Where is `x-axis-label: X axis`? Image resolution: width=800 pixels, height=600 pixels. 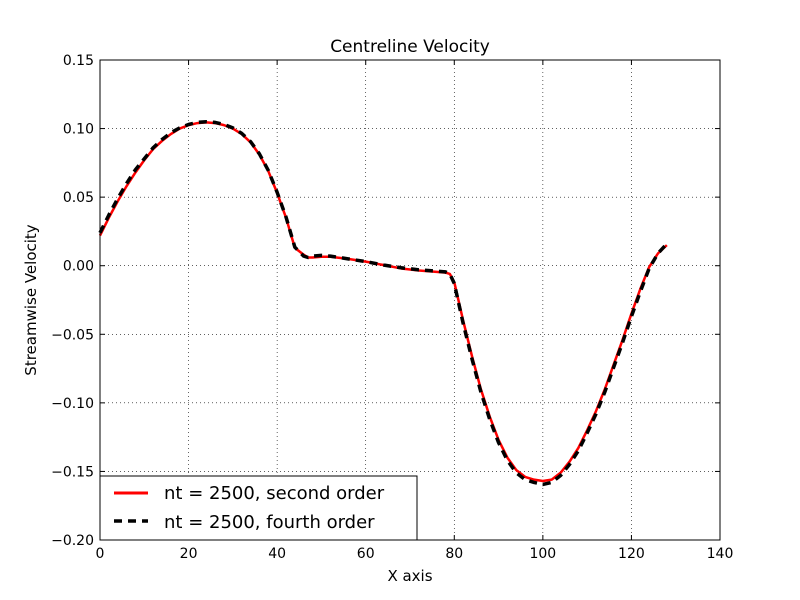
x-axis-label: X axis is located at coordinates (409, 576).